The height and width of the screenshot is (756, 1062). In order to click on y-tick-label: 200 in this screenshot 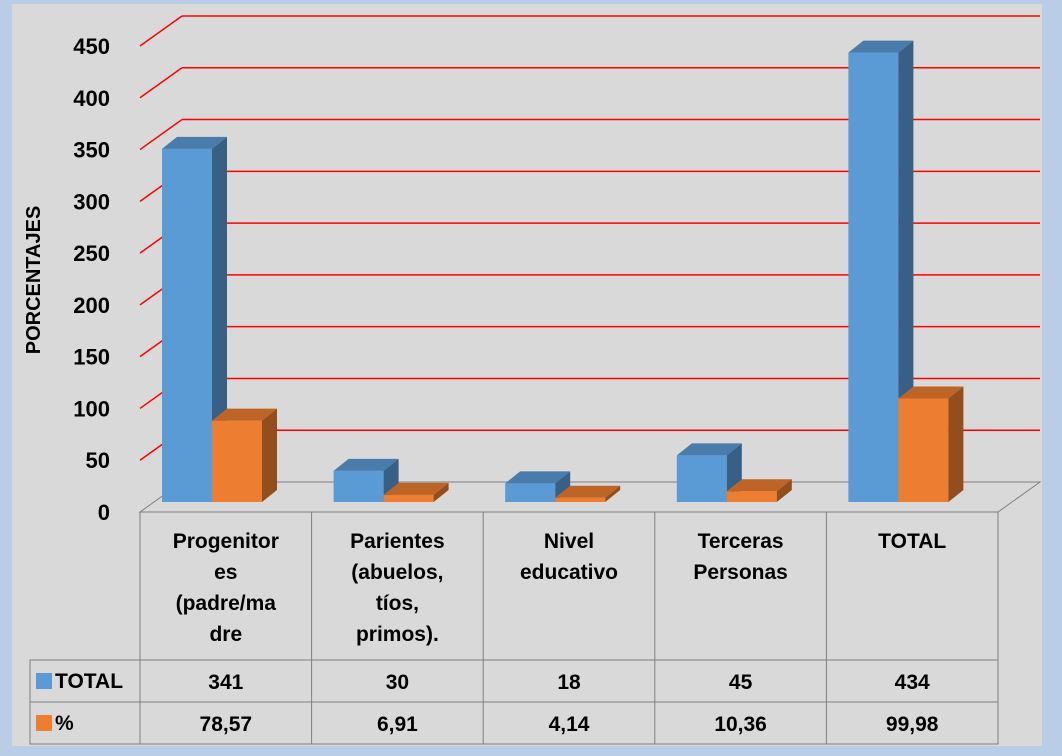, I will do `click(91, 305)`.